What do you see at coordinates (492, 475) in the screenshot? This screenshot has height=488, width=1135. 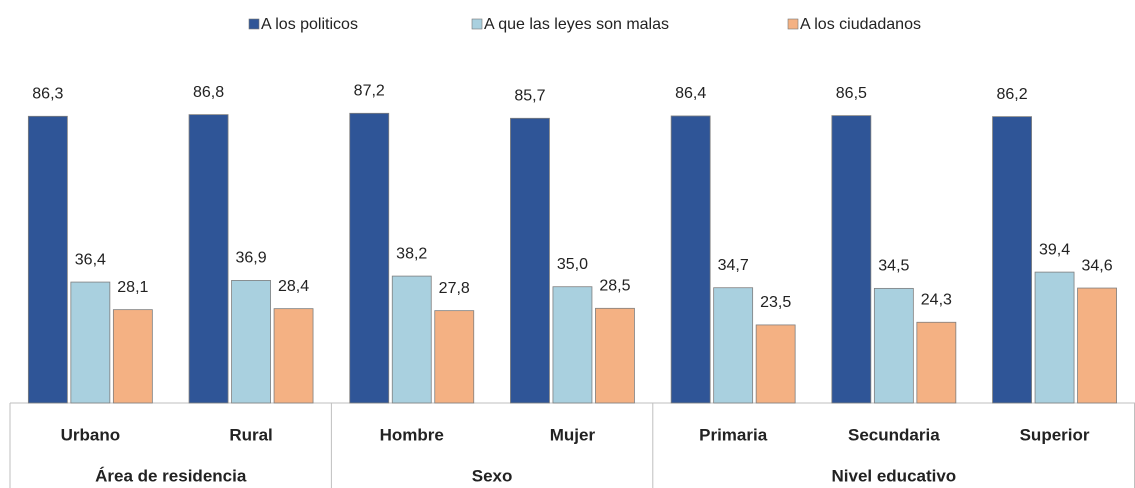 I see `group-label: Sexo` at bounding box center [492, 475].